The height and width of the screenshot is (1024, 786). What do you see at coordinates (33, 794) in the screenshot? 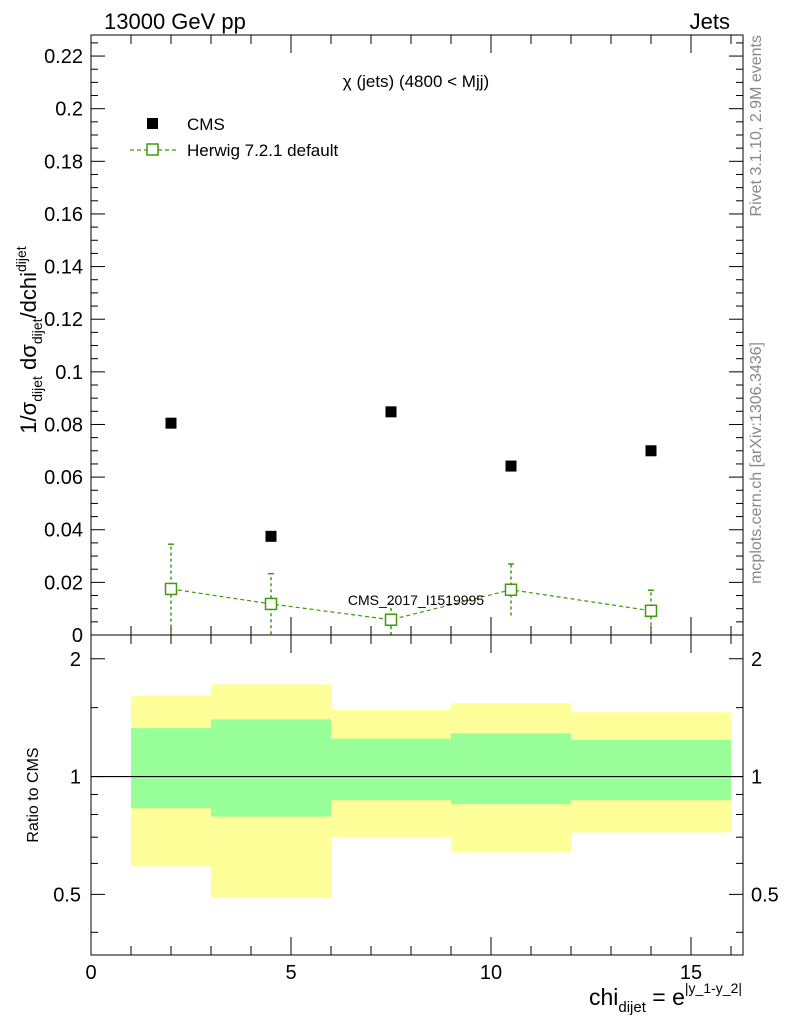
I see `ratio-y-axis-label: Ratio to CMS` at bounding box center [33, 794].